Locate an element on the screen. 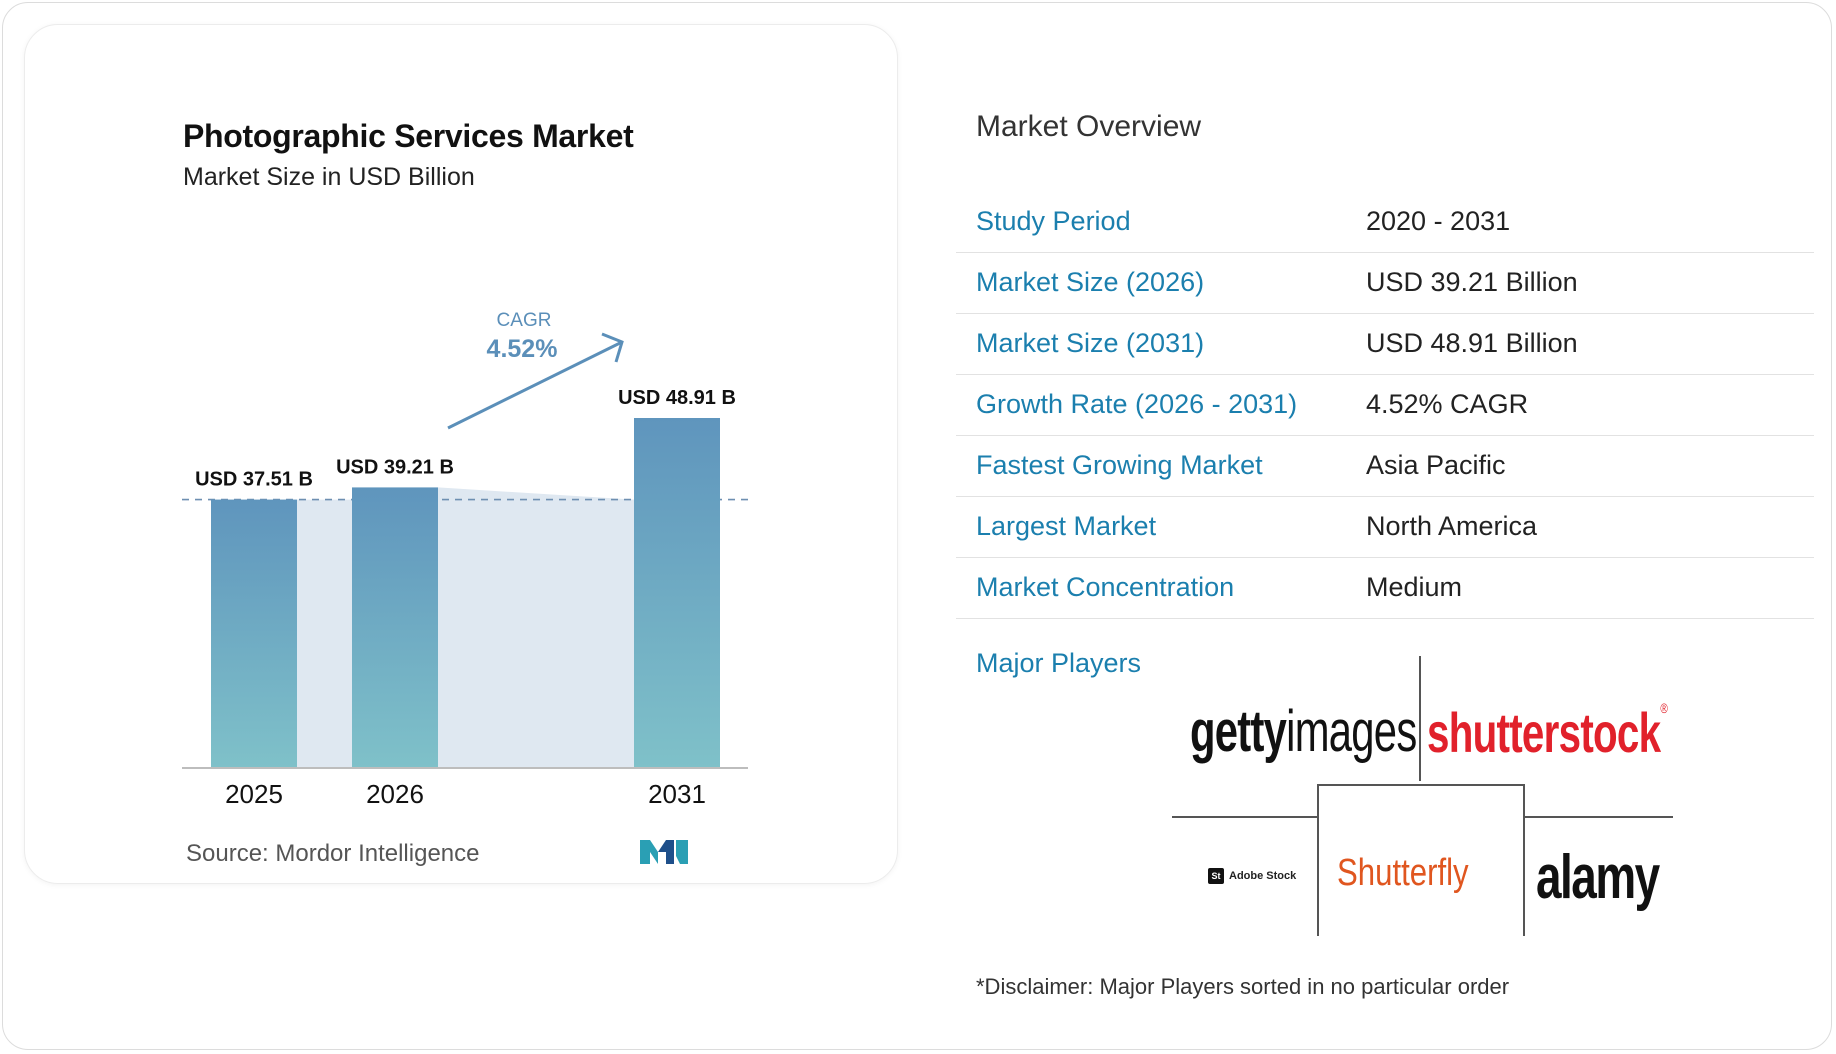 Image resolution: width=1836 pixels, height=1054 pixels. row-value: Asia Pacific is located at coordinates (1436, 465).